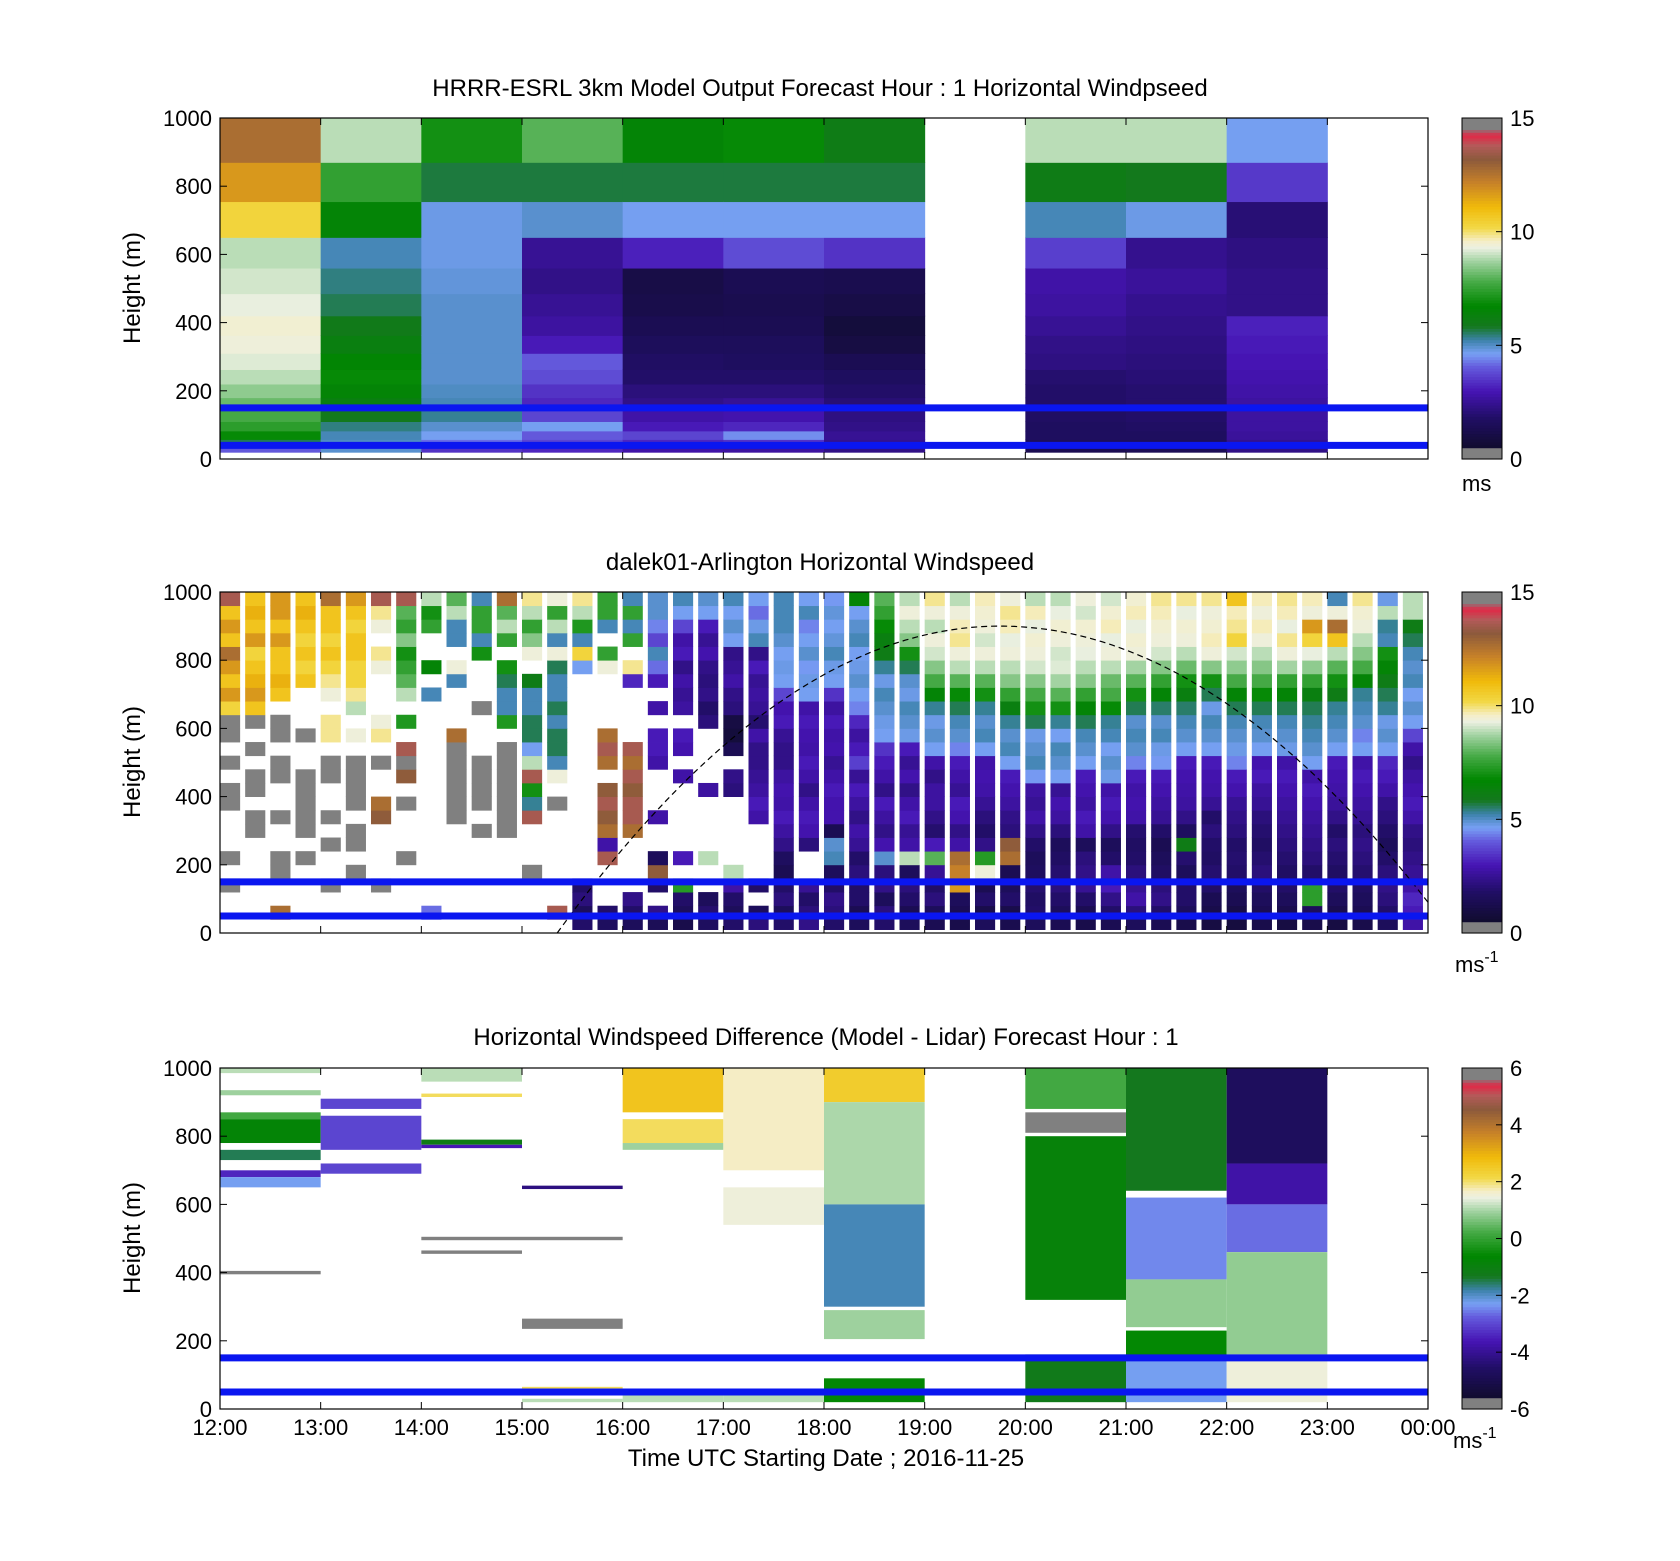  I want to click on y-tick-label: 600, so click(193, 728).